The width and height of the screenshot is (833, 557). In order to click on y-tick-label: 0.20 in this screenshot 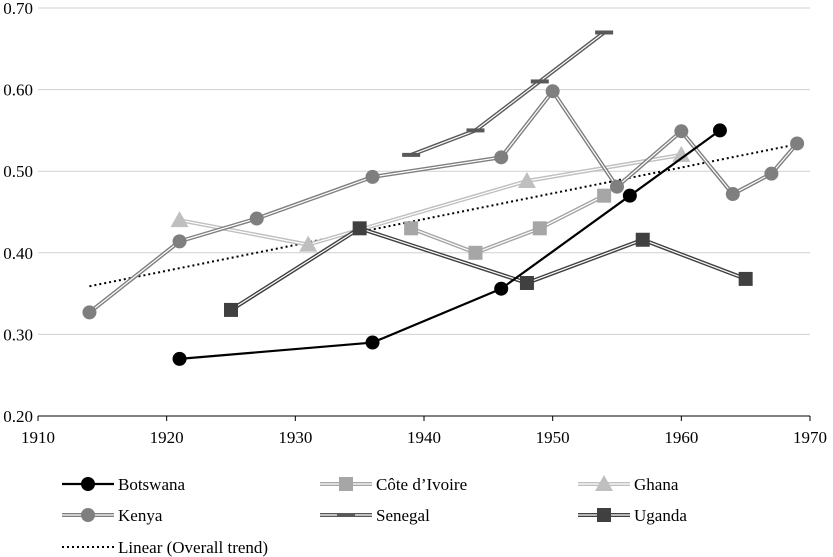, I will do `click(18, 416)`.